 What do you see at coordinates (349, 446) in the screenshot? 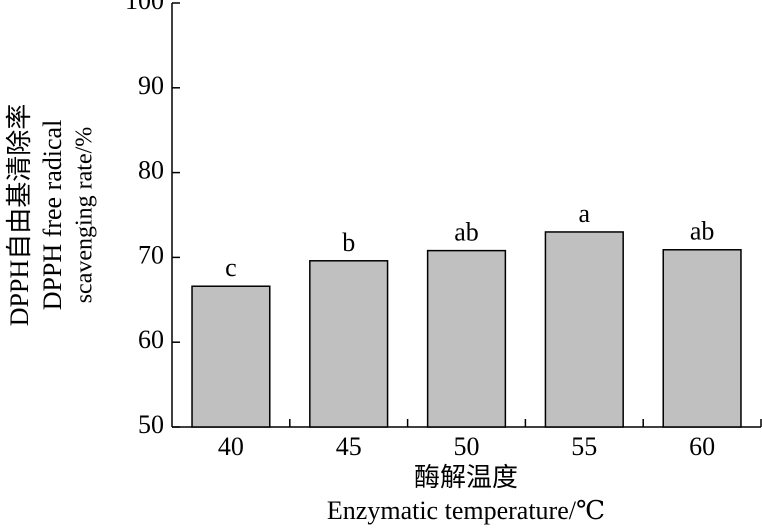
I see `x-tick-label: 45` at bounding box center [349, 446].